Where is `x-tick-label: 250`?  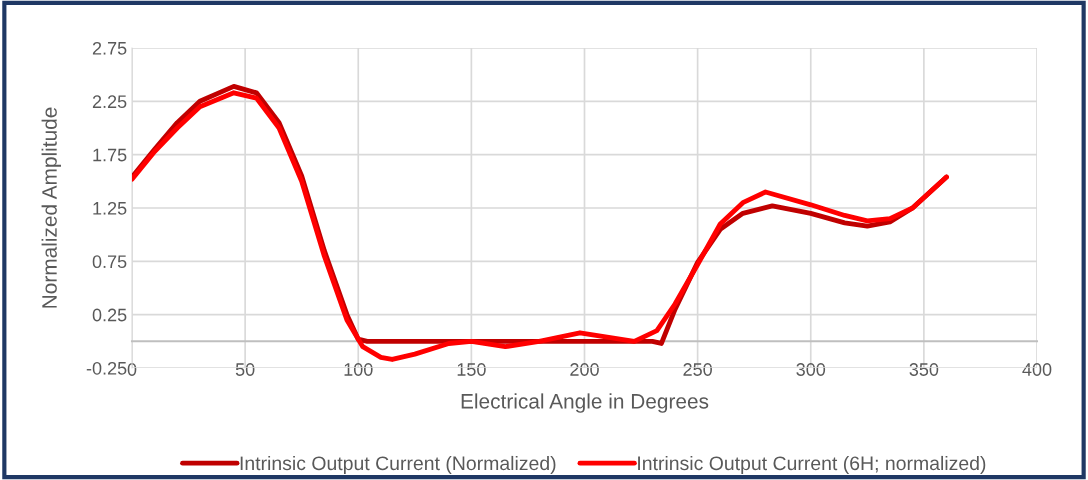 x-tick-label: 250 is located at coordinates (697, 369).